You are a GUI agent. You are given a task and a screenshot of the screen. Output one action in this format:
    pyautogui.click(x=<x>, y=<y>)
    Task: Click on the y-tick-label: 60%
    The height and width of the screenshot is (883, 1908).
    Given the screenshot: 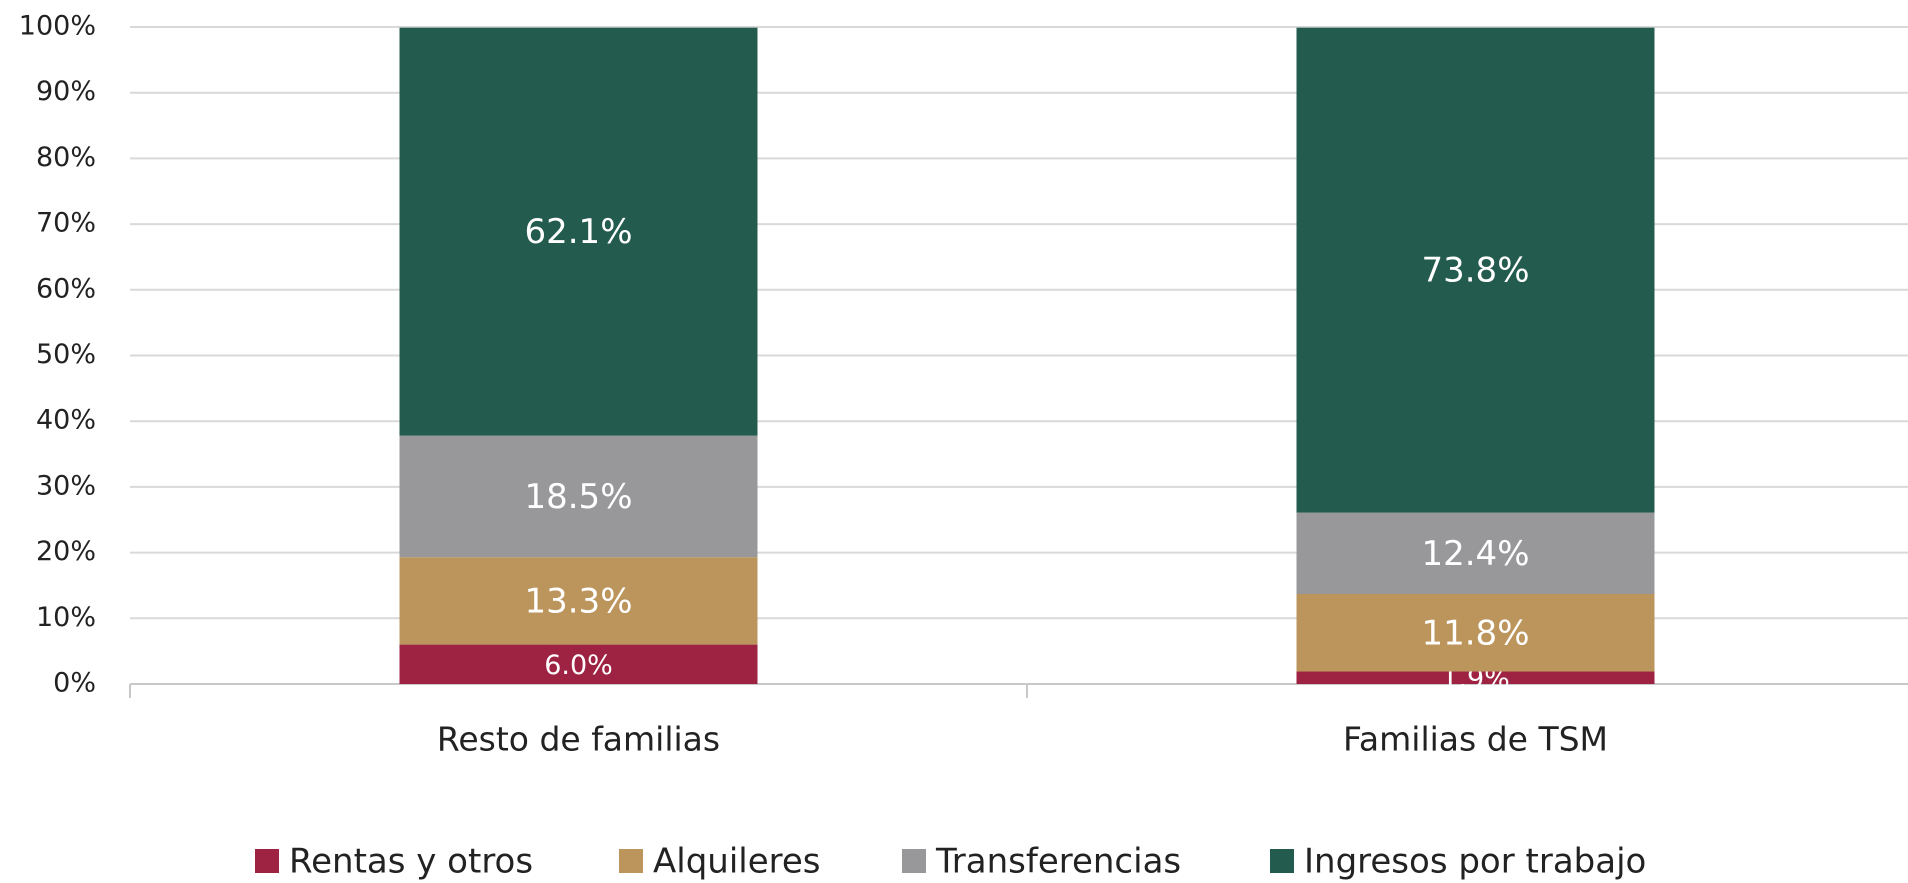 What is the action you would take?
    pyautogui.click(x=66, y=288)
    